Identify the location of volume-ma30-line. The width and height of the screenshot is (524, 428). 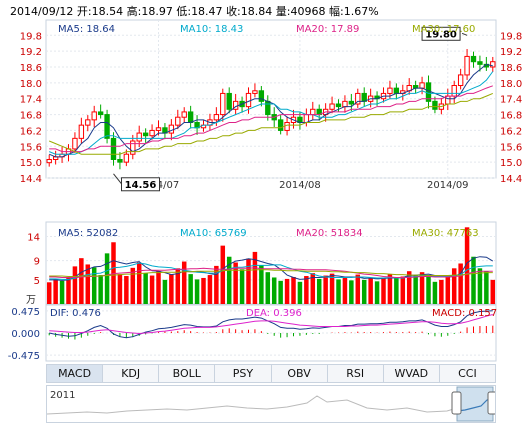
(271, 273).